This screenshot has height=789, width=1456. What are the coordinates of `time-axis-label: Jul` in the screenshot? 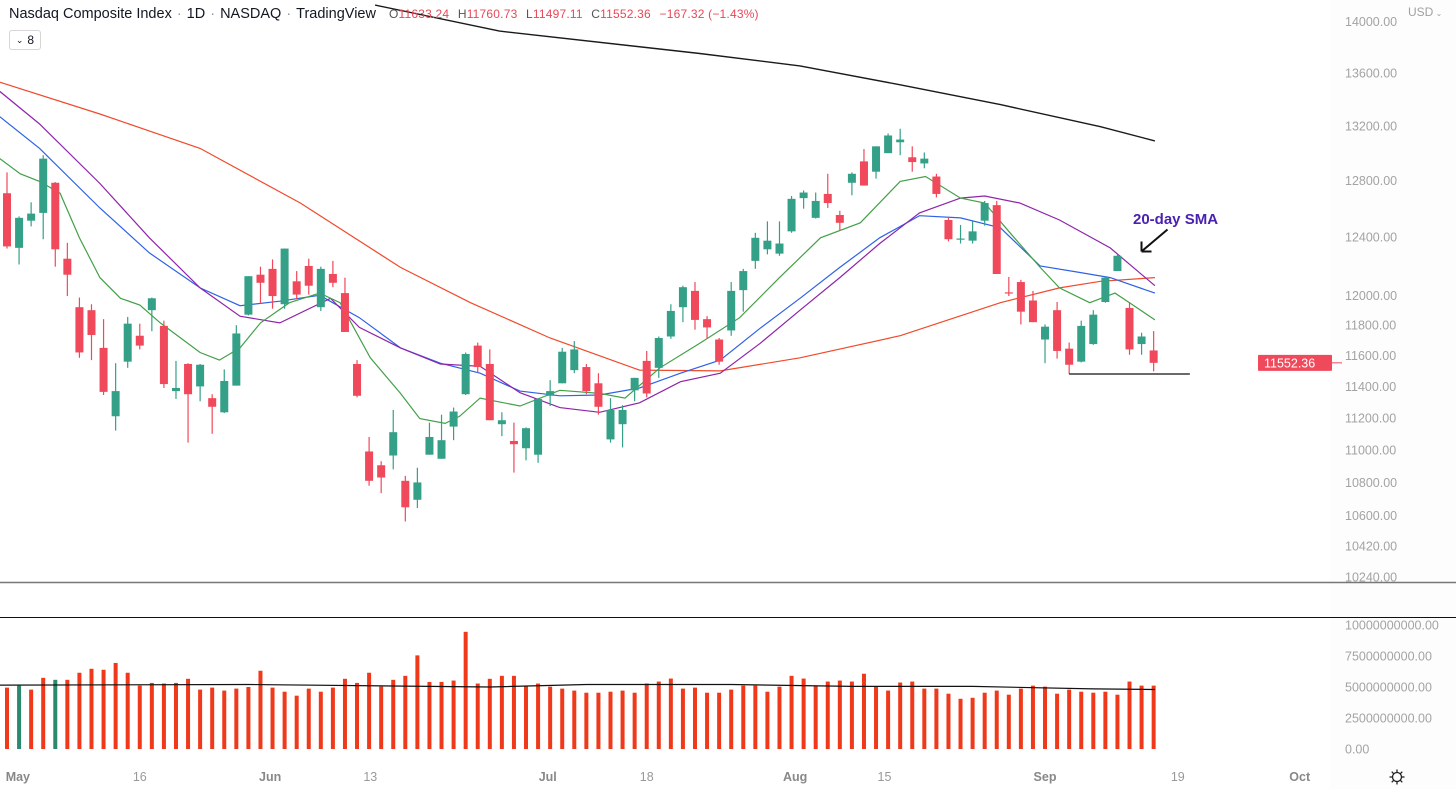 It's located at (548, 777).